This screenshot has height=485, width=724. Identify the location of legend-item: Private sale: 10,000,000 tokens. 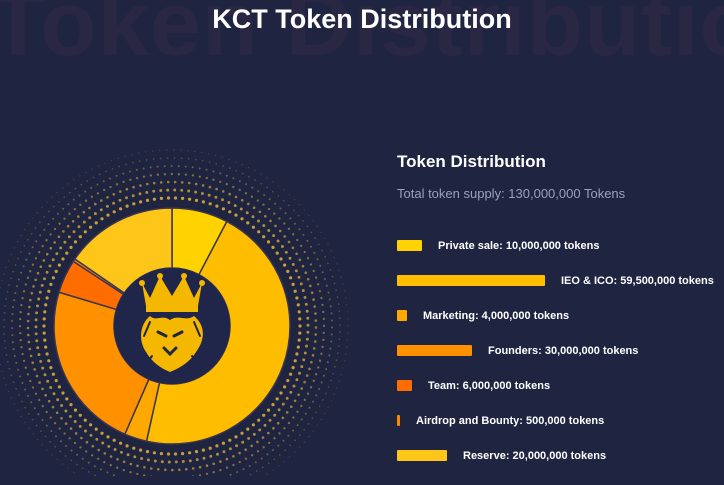
(557, 245).